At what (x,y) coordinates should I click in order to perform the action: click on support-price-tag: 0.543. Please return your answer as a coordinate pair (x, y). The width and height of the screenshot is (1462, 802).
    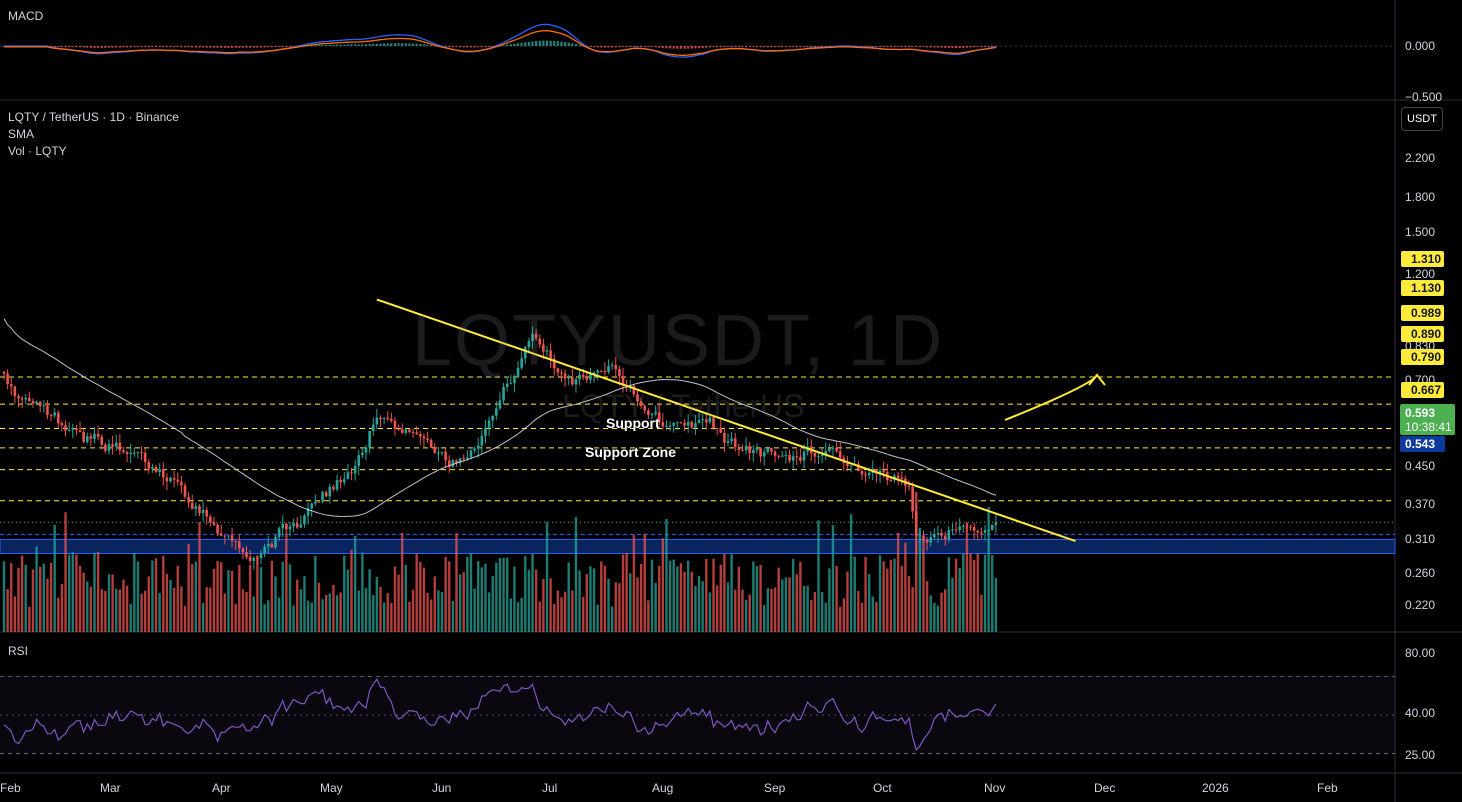
    Looking at the image, I should click on (1422, 444).